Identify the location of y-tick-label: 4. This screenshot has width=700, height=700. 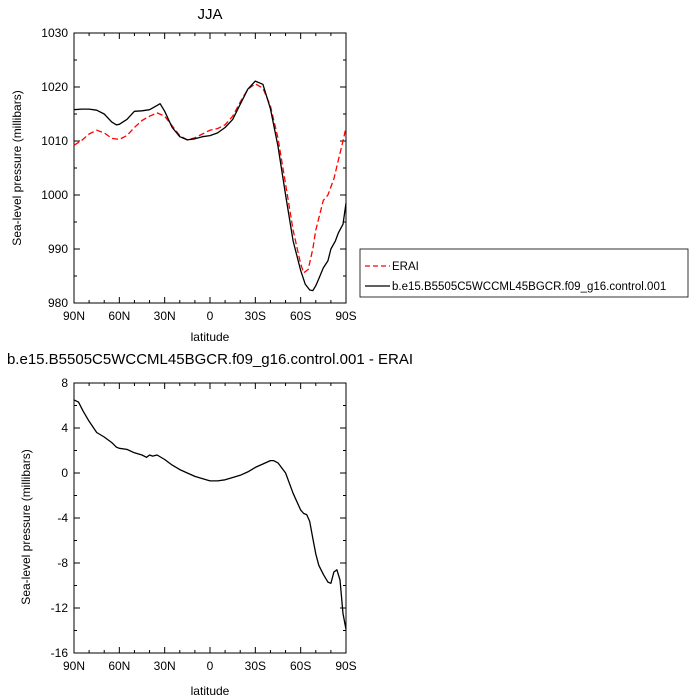
(64, 428).